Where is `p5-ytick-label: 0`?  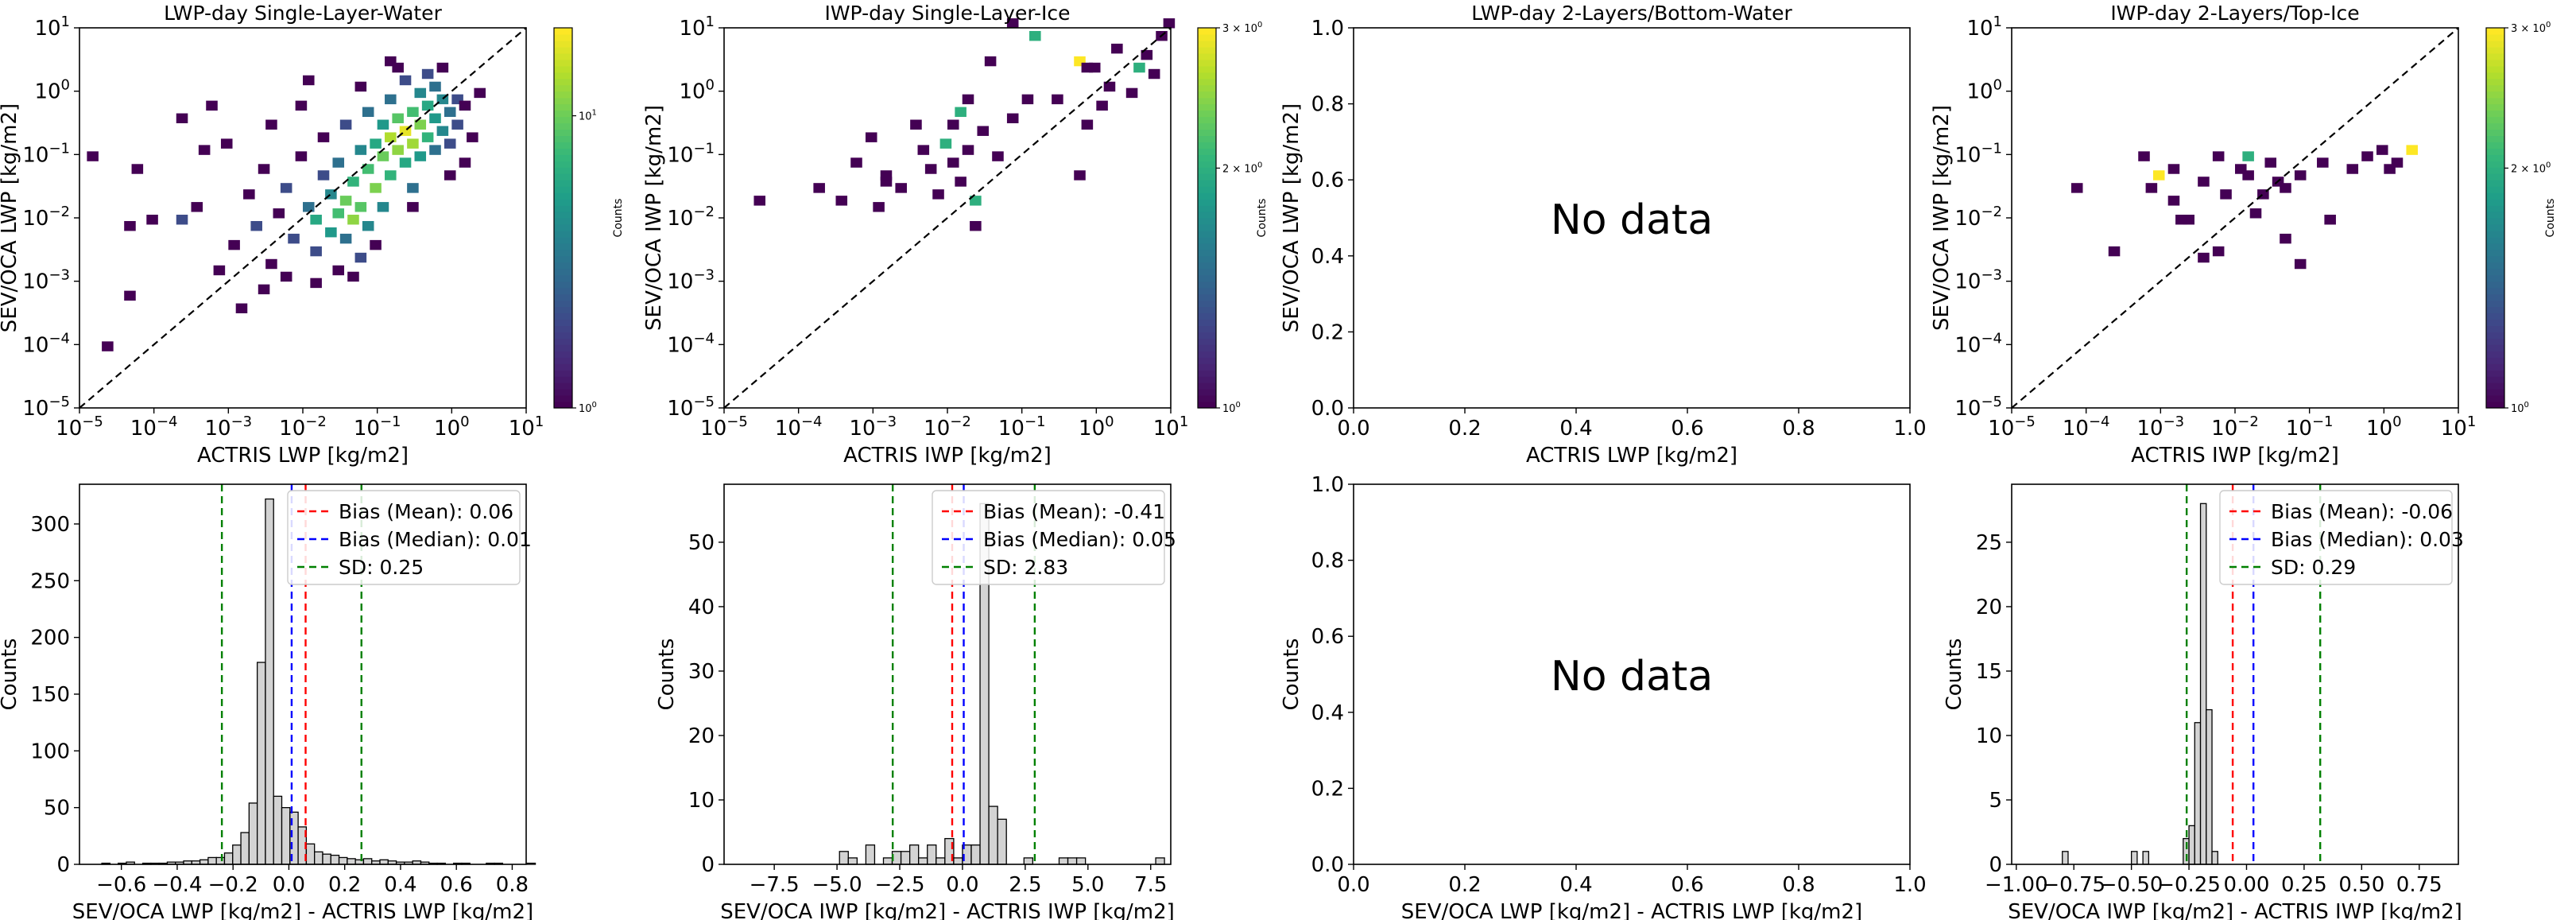 p5-ytick-label: 0 is located at coordinates (63, 865).